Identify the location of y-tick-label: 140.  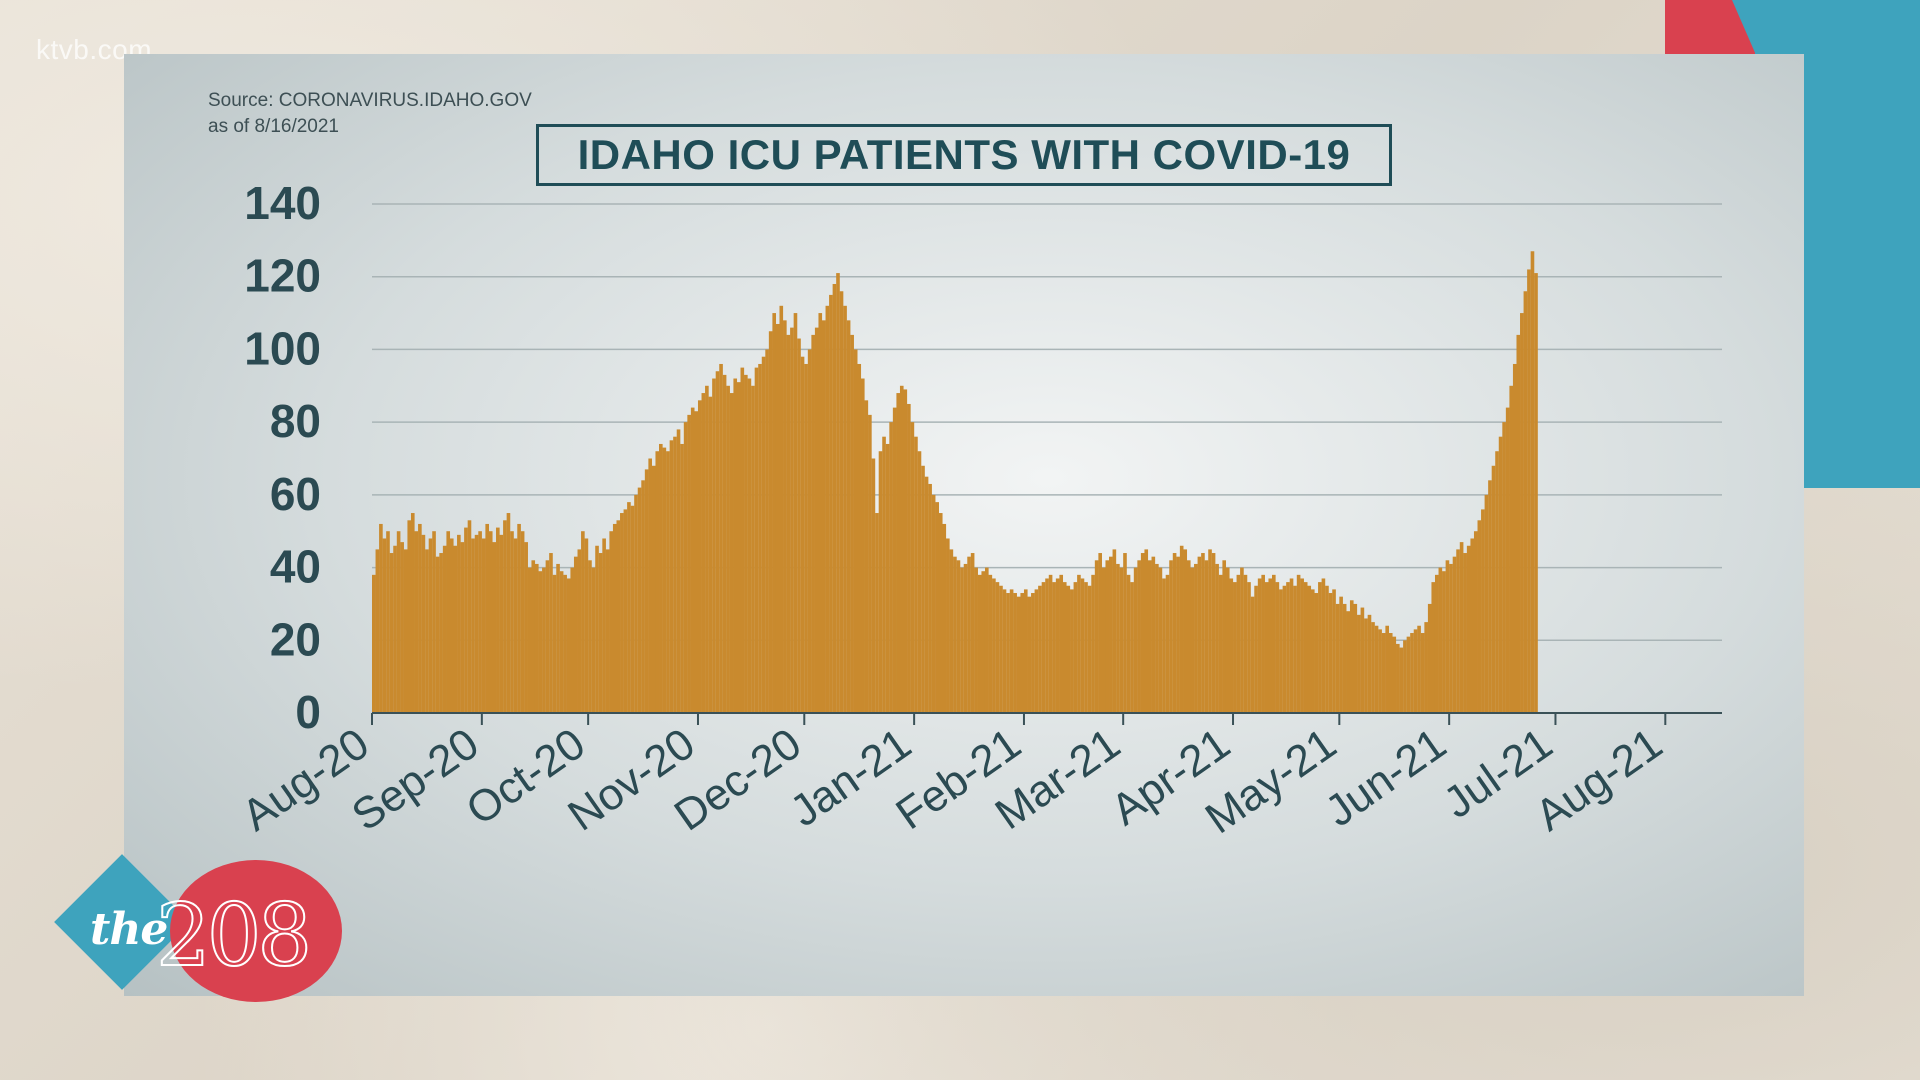
(282, 203).